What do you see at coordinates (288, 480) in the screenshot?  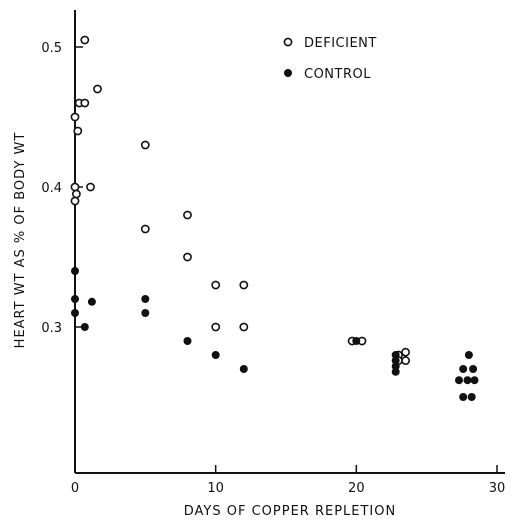 I see `x-ticks: 0 10 20 30` at bounding box center [288, 480].